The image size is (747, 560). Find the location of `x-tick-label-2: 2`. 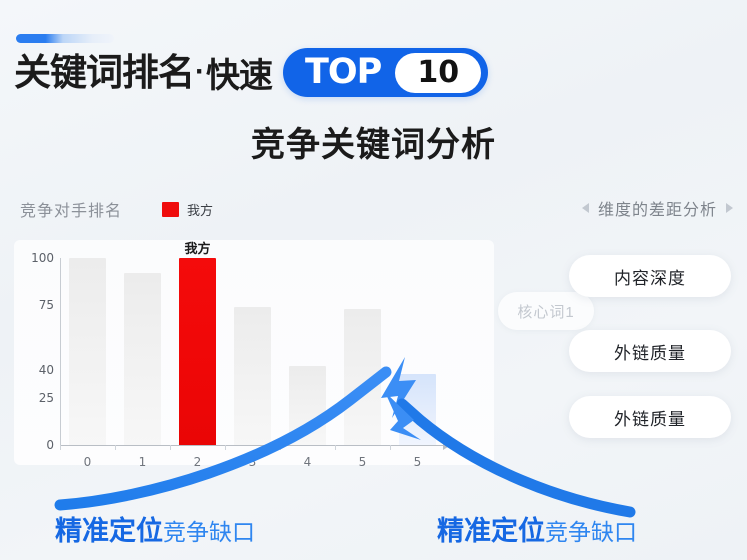

x-tick-label-2: 2 is located at coordinates (197, 462).